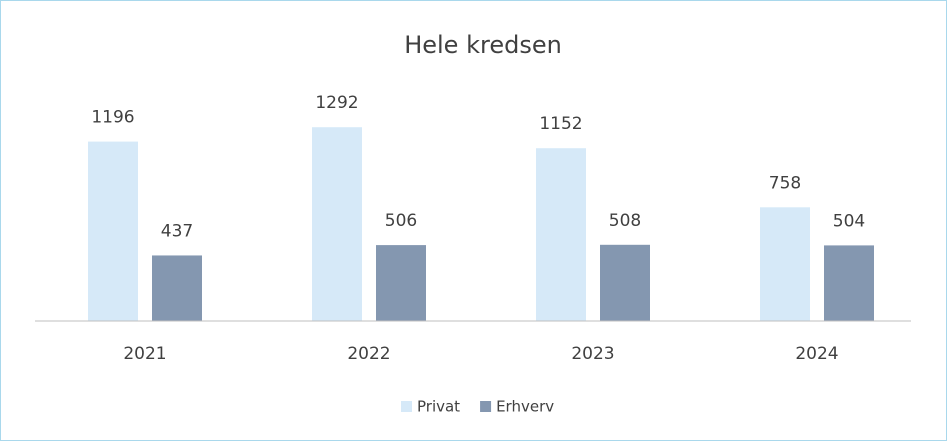 This screenshot has height=441, width=947. I want to click on data-label: 1152, so click(560, 124).